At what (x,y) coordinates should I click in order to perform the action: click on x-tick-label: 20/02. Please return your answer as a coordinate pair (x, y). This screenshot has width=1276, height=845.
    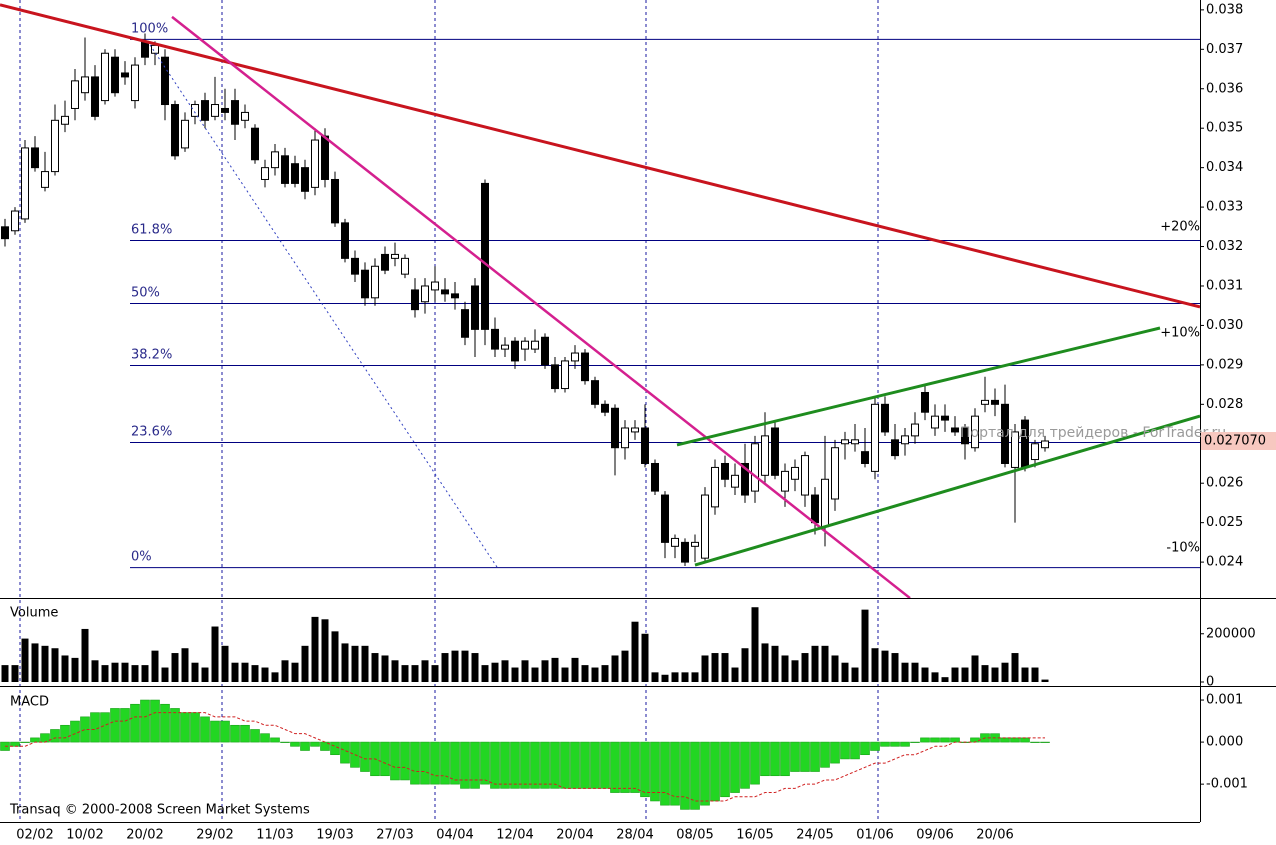
    Looking at the image, I should click on (144, 835).